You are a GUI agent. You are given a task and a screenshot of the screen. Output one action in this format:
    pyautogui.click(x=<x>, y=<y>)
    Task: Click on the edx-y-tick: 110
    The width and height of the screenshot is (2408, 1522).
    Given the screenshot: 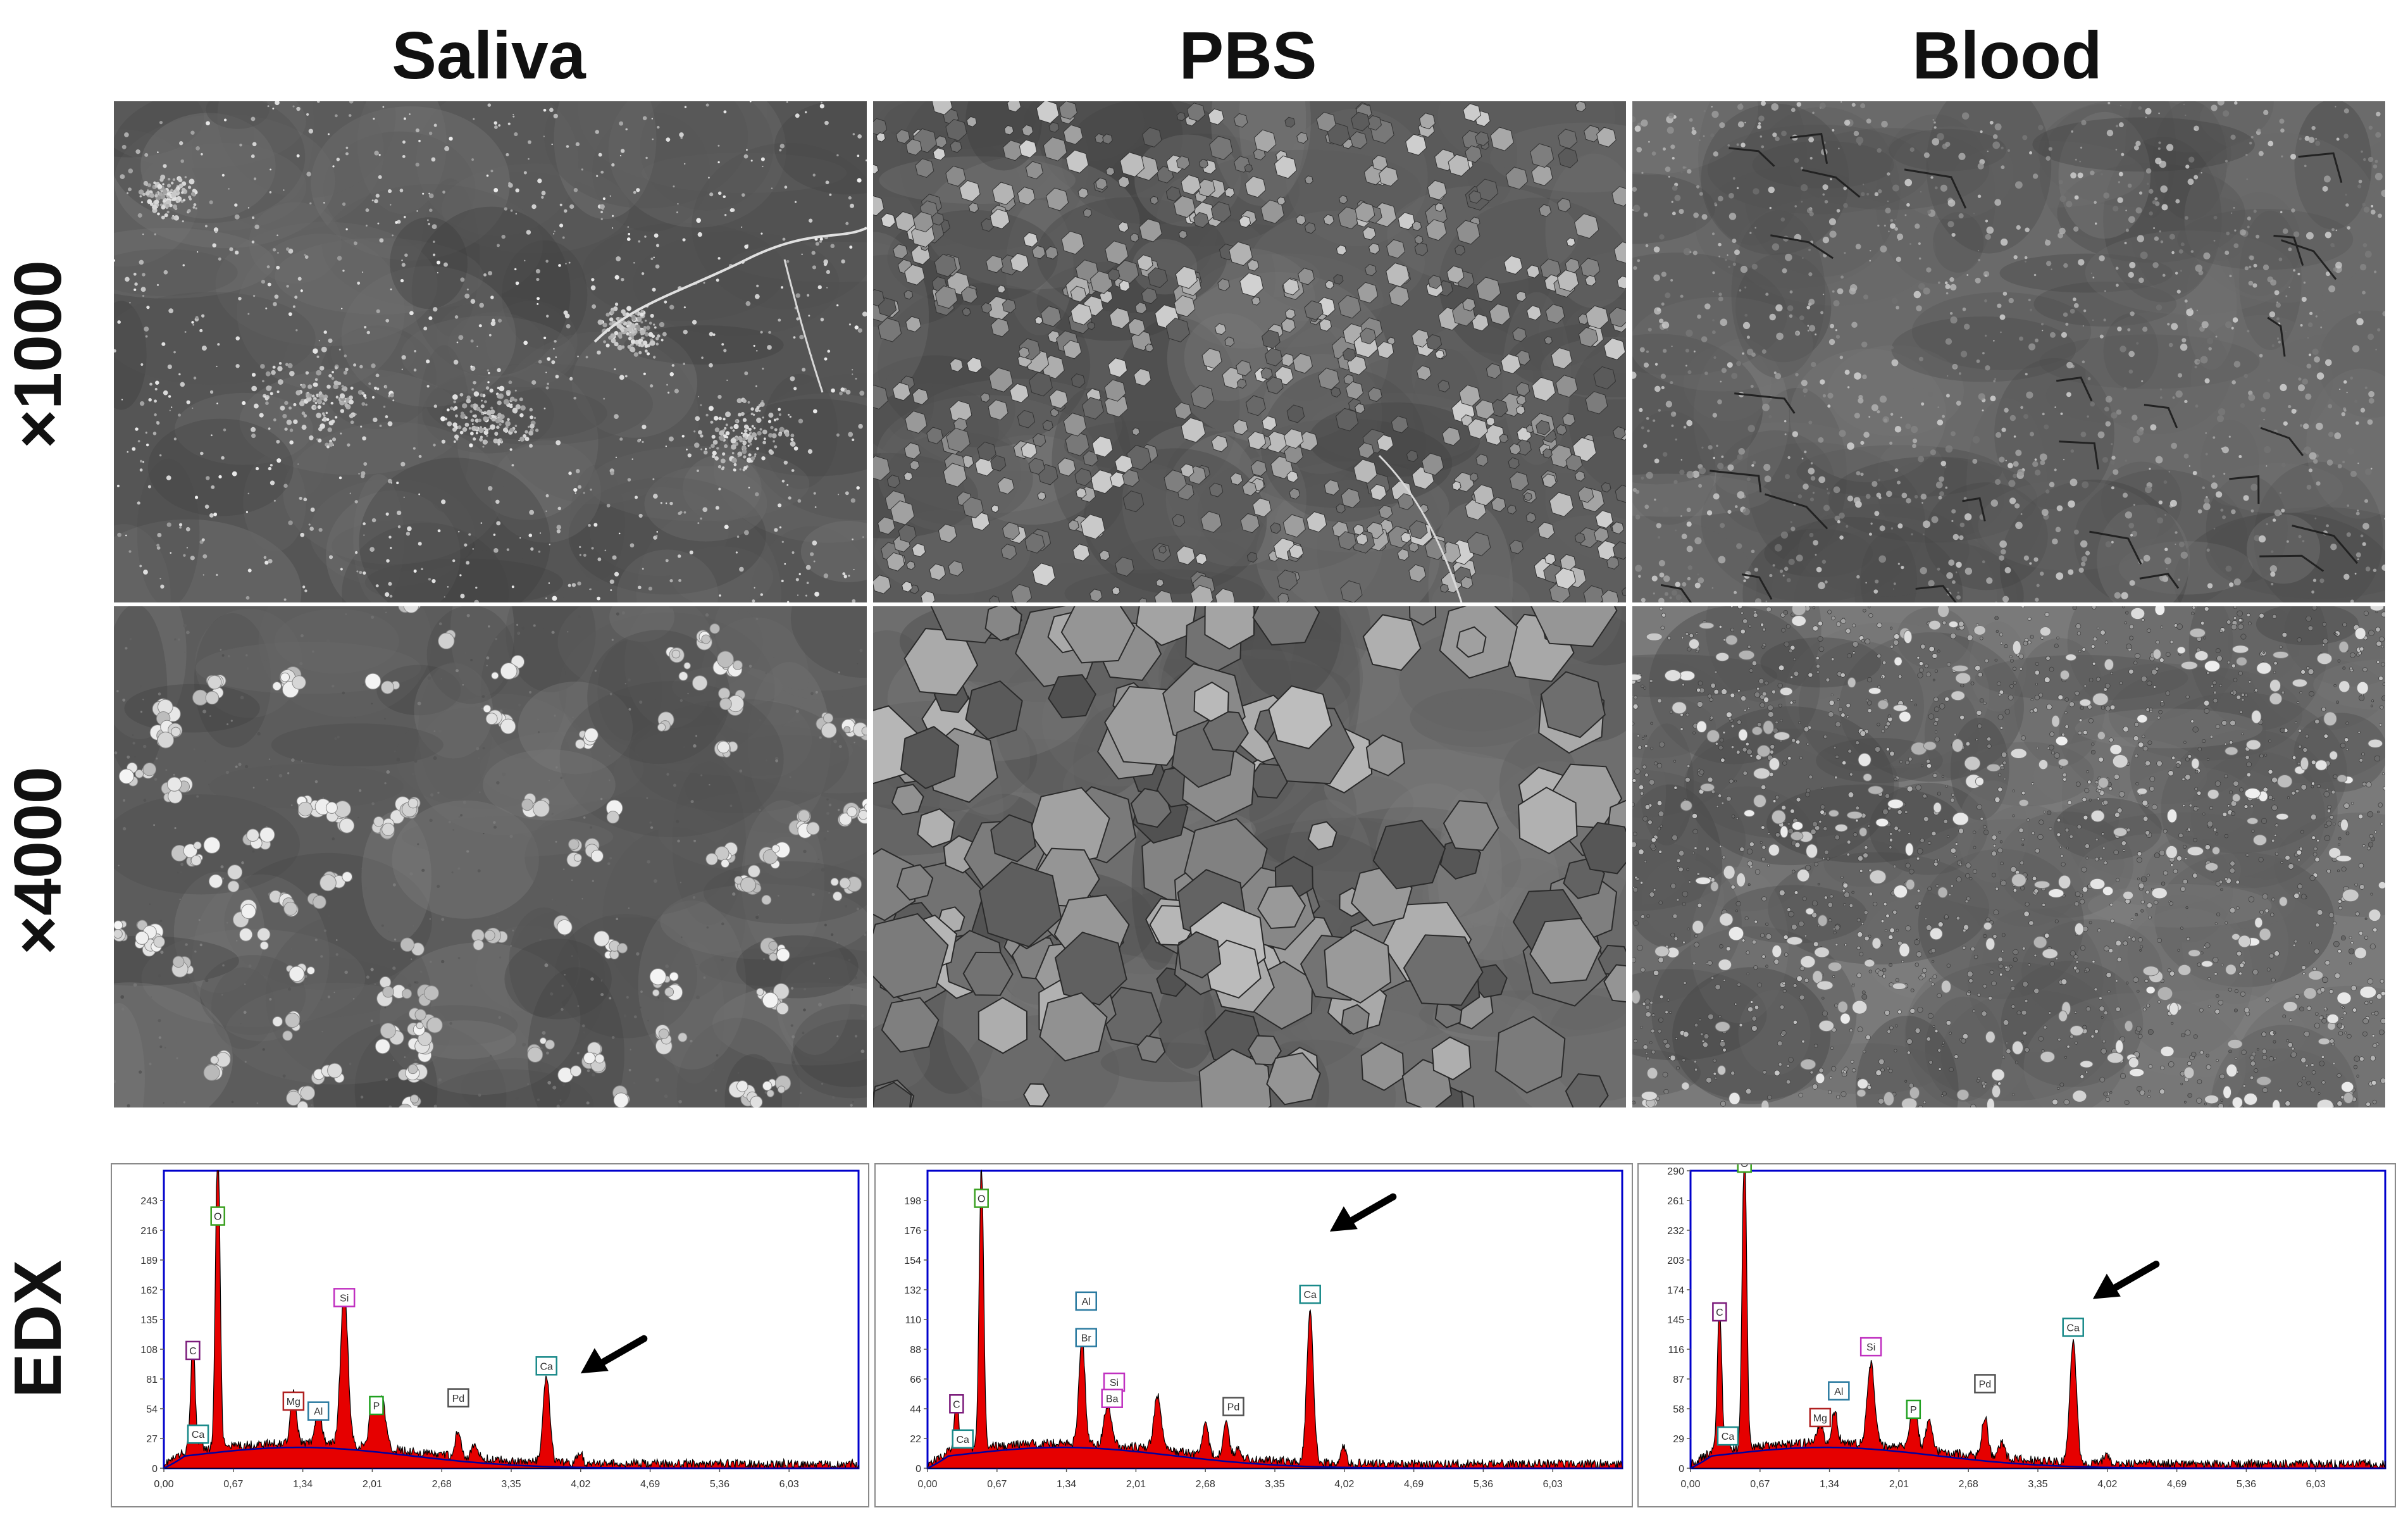 What is the action you would take?
    pyautogui.click(x=913, y=1320)
    